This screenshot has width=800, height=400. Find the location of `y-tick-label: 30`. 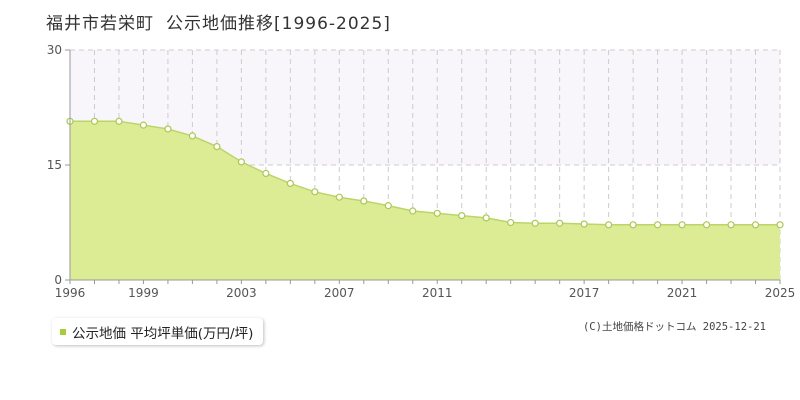

y-tick-label: 30 is located at coordinates (54, 50).